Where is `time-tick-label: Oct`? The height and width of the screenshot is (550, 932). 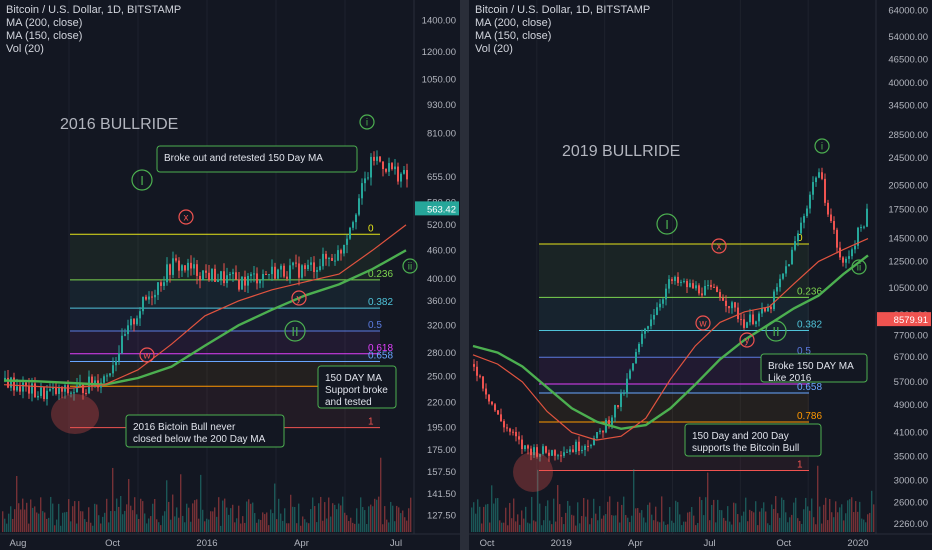 time-tick-label: Oct is located at coordinates (112, 543).